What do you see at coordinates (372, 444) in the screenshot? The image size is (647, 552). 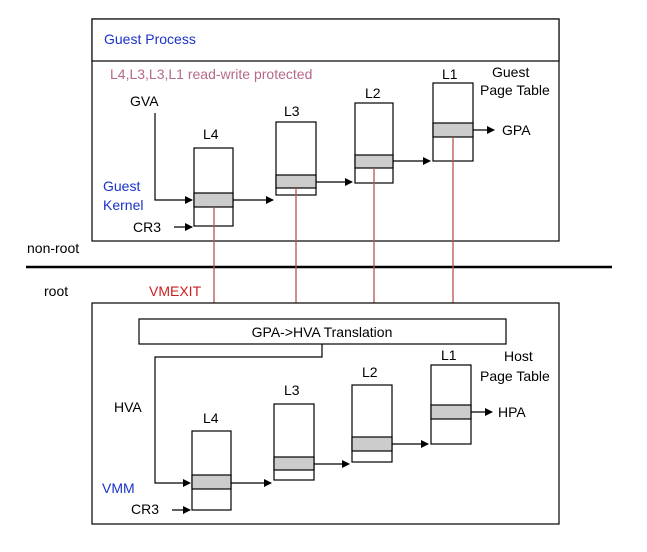 I see `host-l2-entry` at bounding box center [372, 444].